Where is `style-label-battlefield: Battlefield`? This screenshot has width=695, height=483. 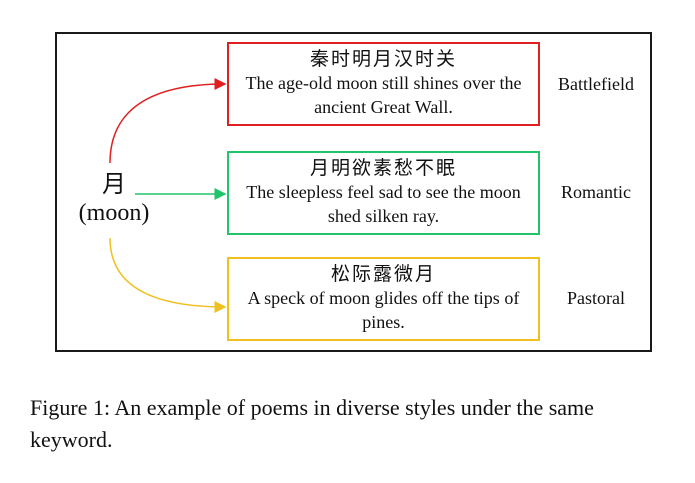
style-label-battlefield: Battlefield is located at coordinates (596, 84).